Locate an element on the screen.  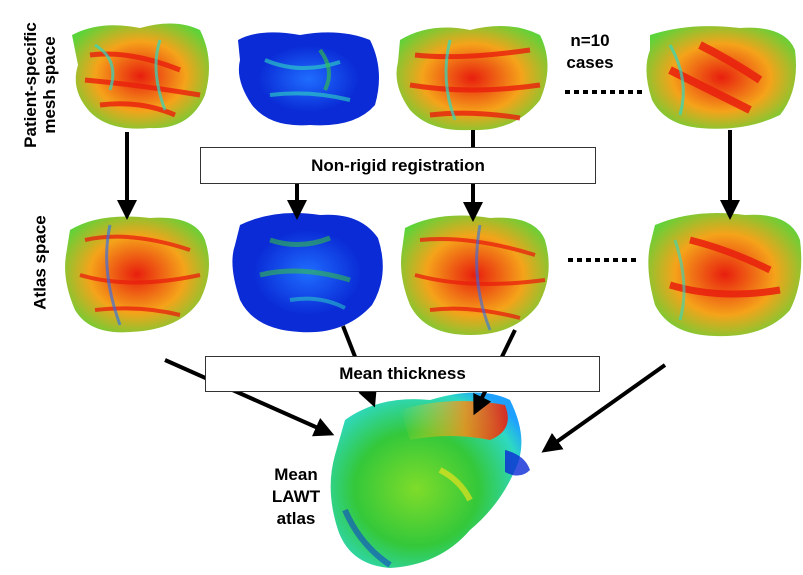
mean-atlas-line-1: Mean is located at coordinates (296, 474).